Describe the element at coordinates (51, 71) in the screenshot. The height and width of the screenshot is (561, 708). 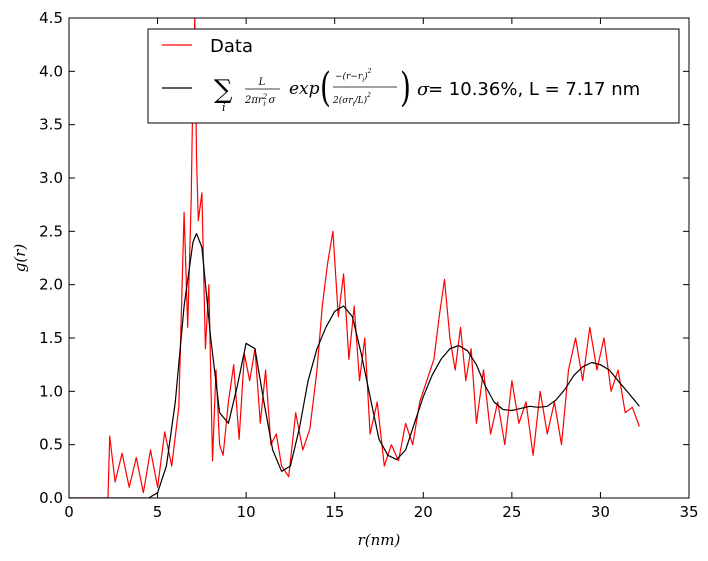
I see `y-tick-label: 4.0` at that location.